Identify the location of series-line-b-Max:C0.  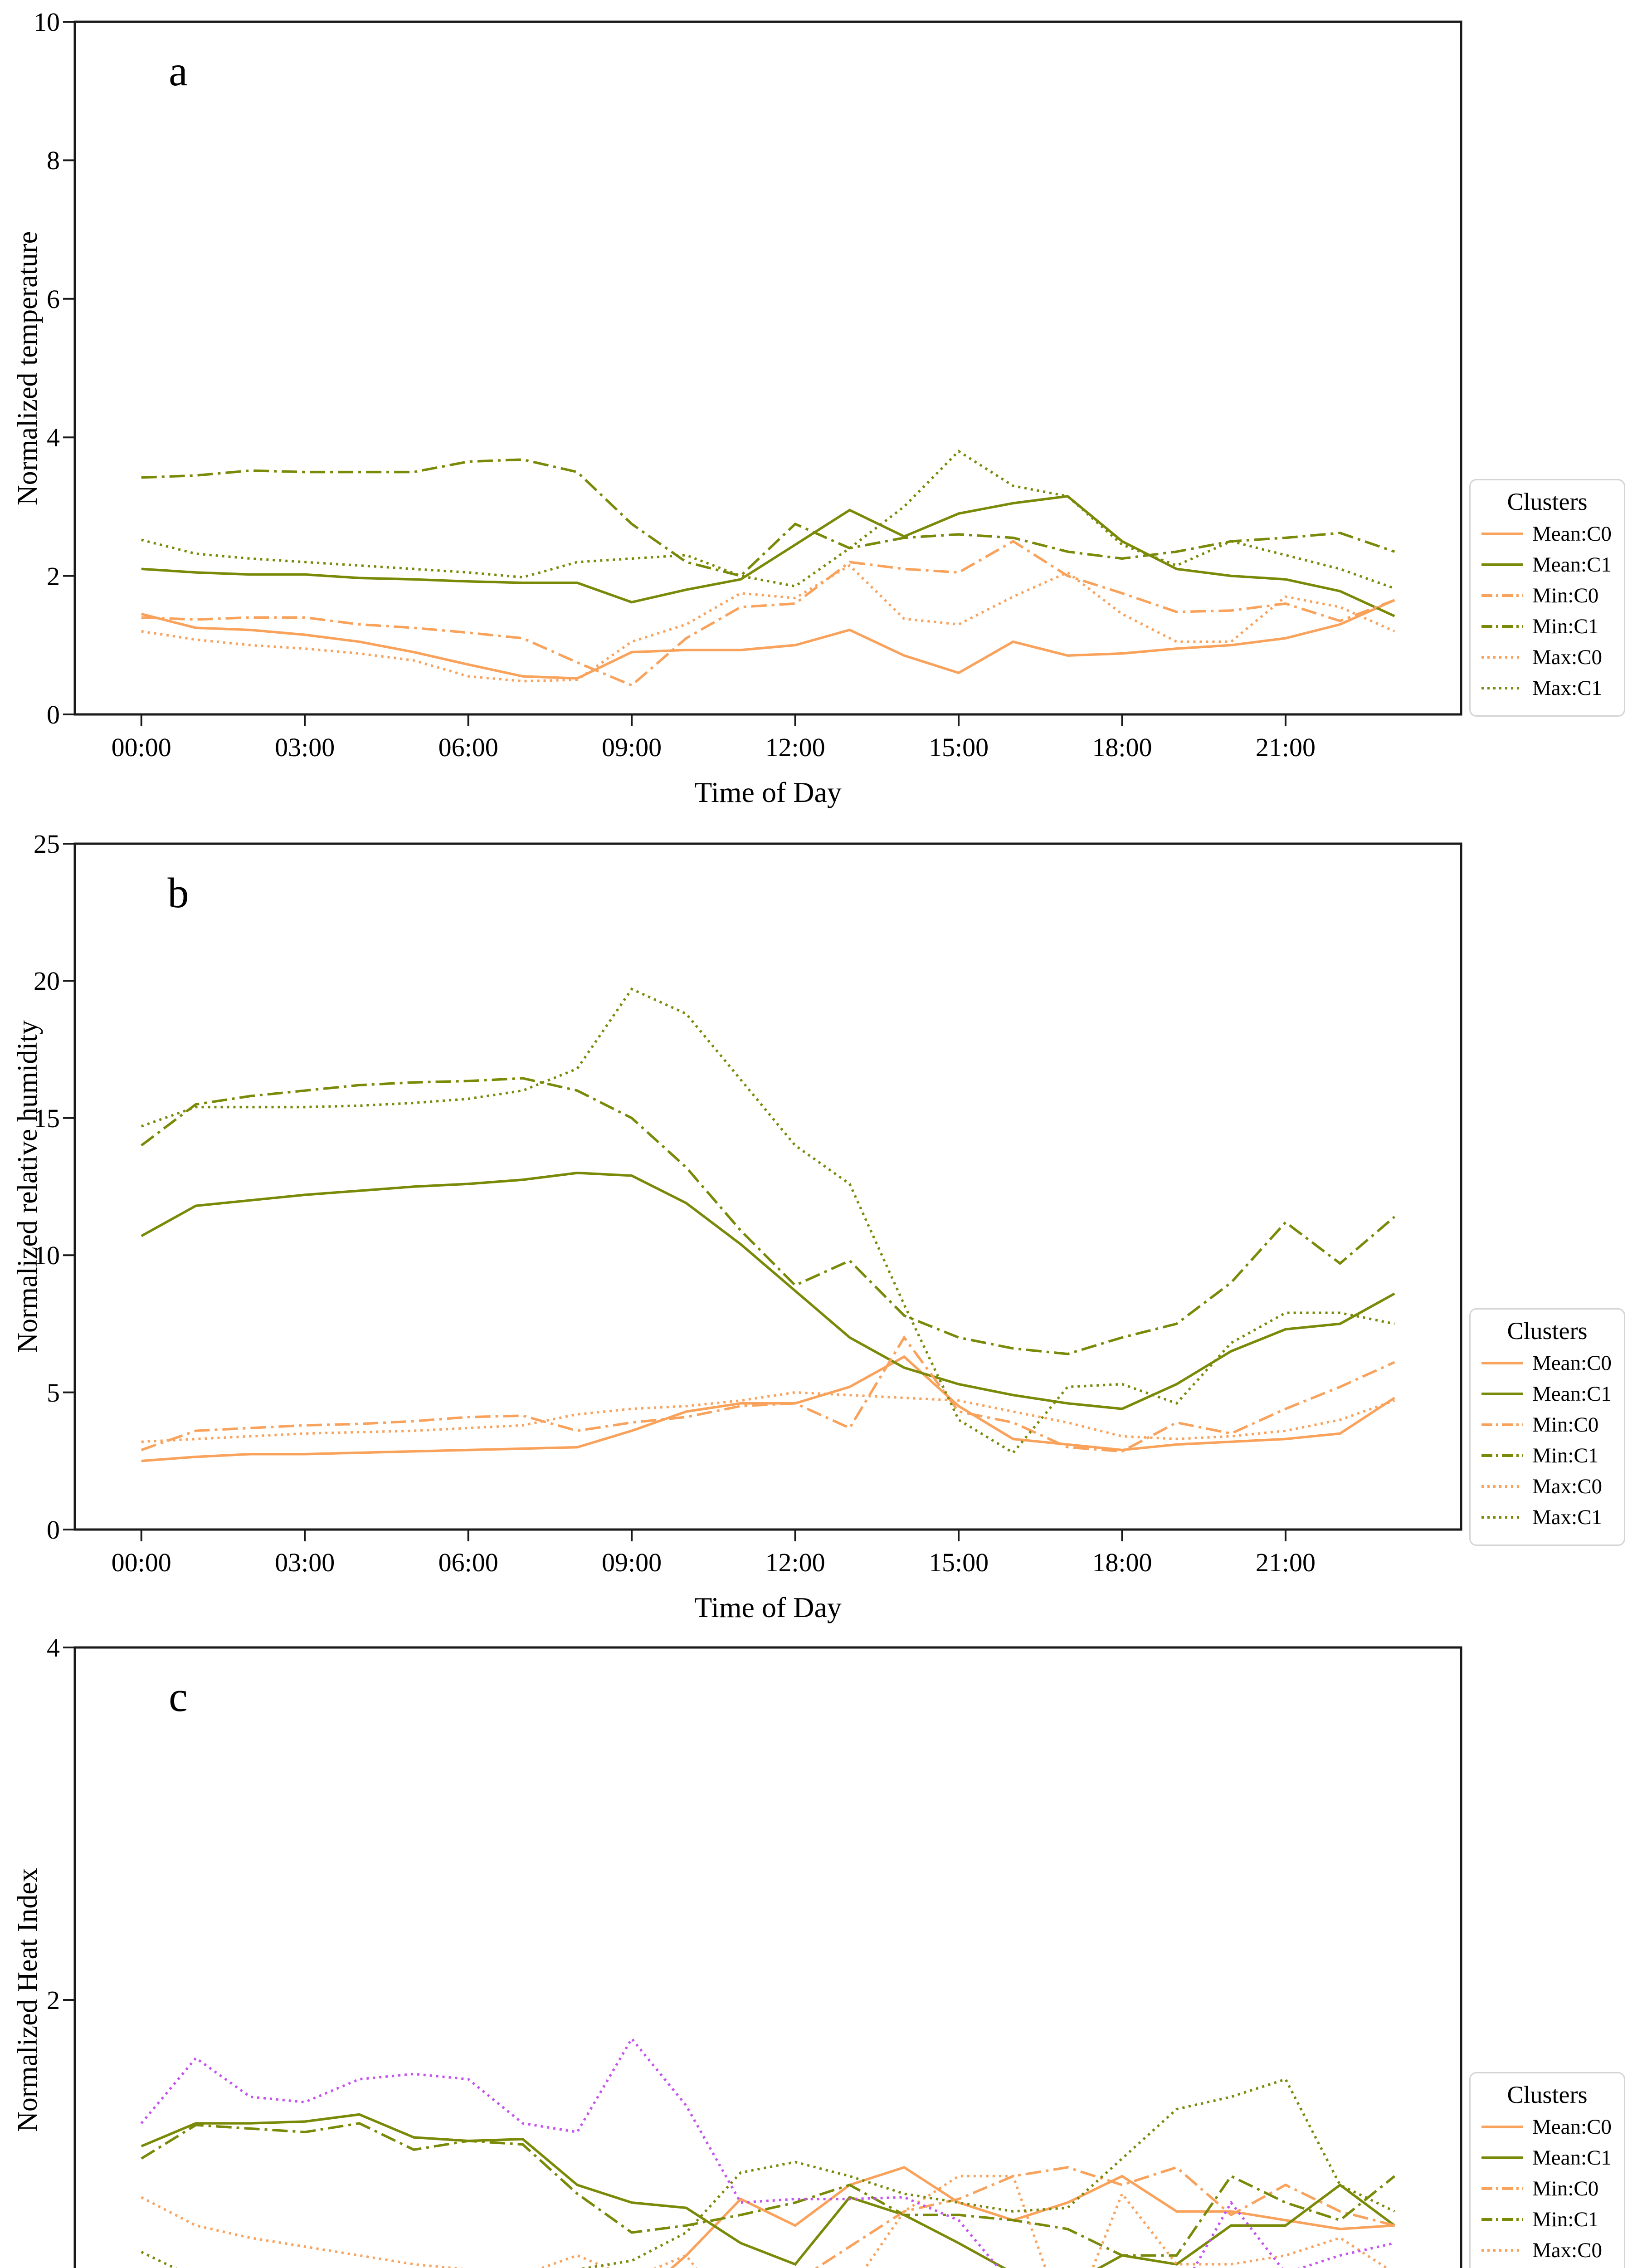
(768, 1417).